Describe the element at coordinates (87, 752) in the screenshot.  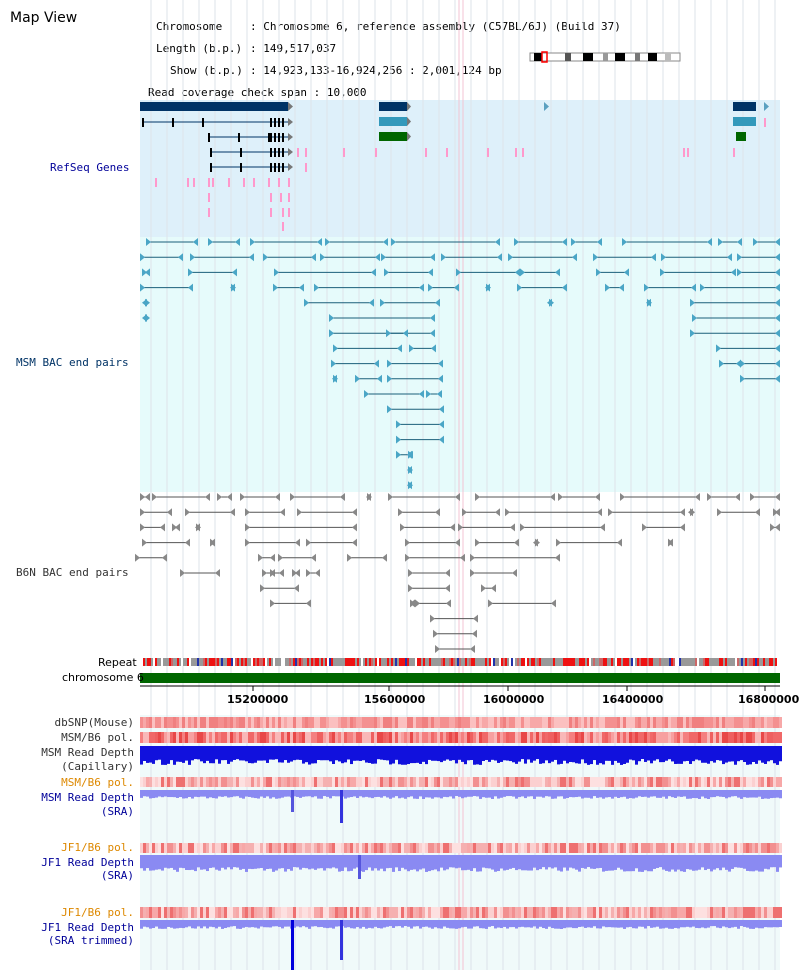
I see `track-label-msm-depth-capillary-1: MSM Read Depth` at that location.